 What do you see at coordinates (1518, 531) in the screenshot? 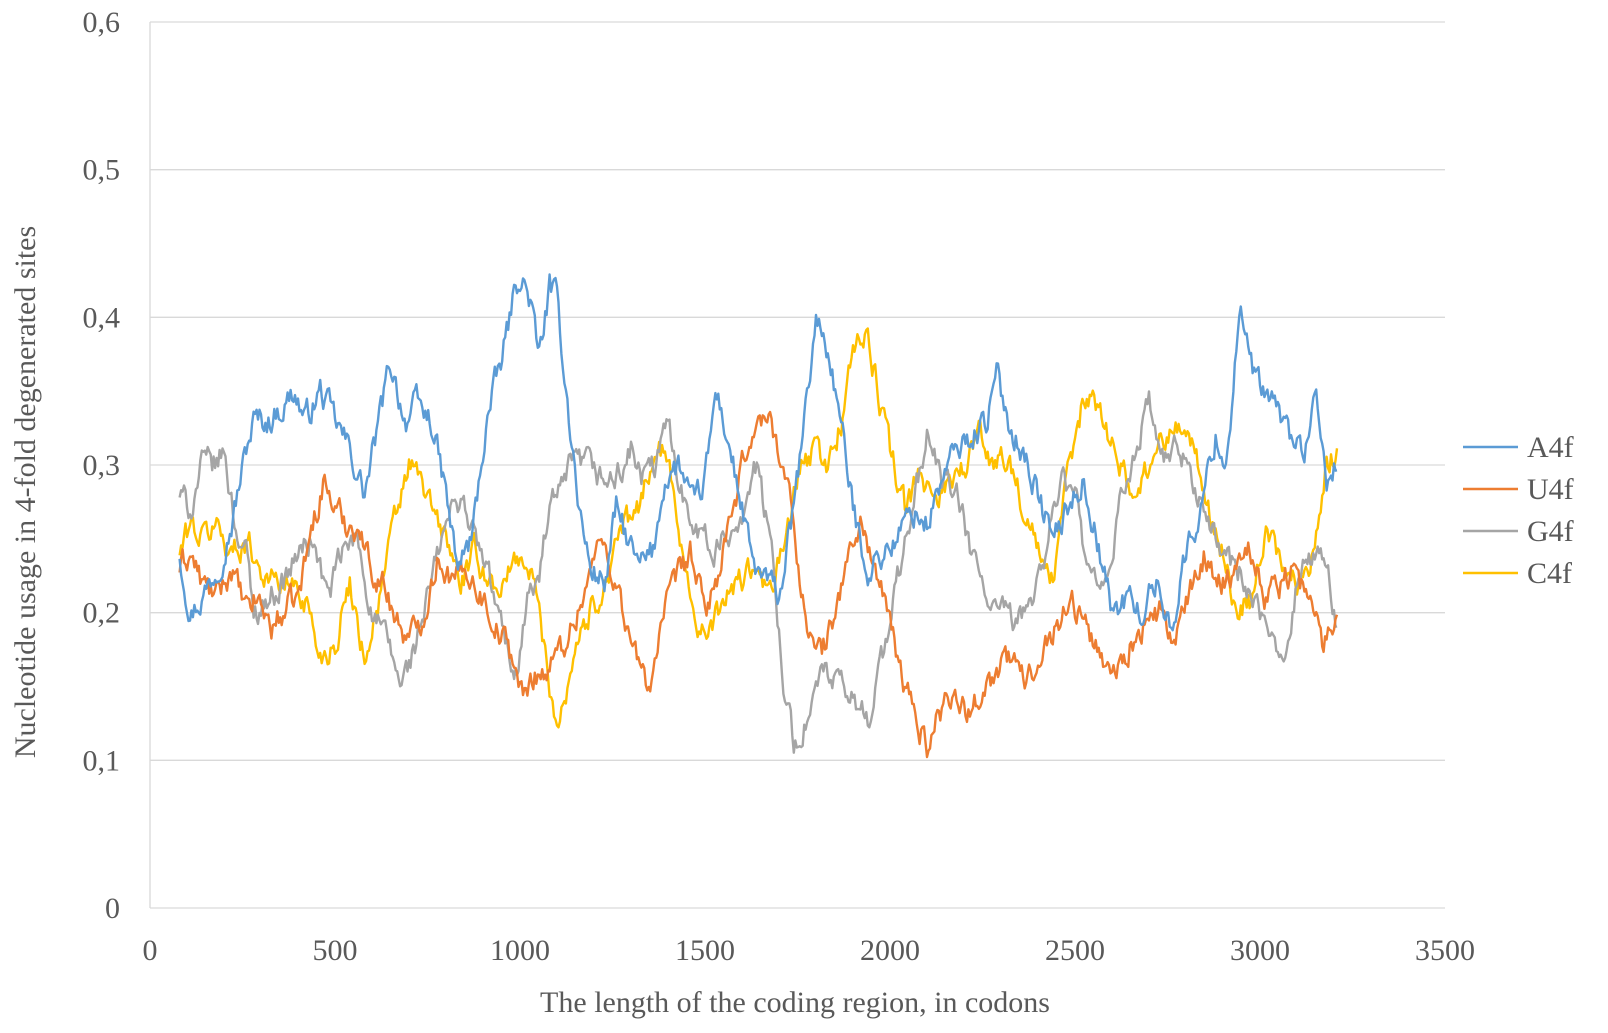
I see `legend-item-g4f: G4f` at bounding box center [1518, 531].